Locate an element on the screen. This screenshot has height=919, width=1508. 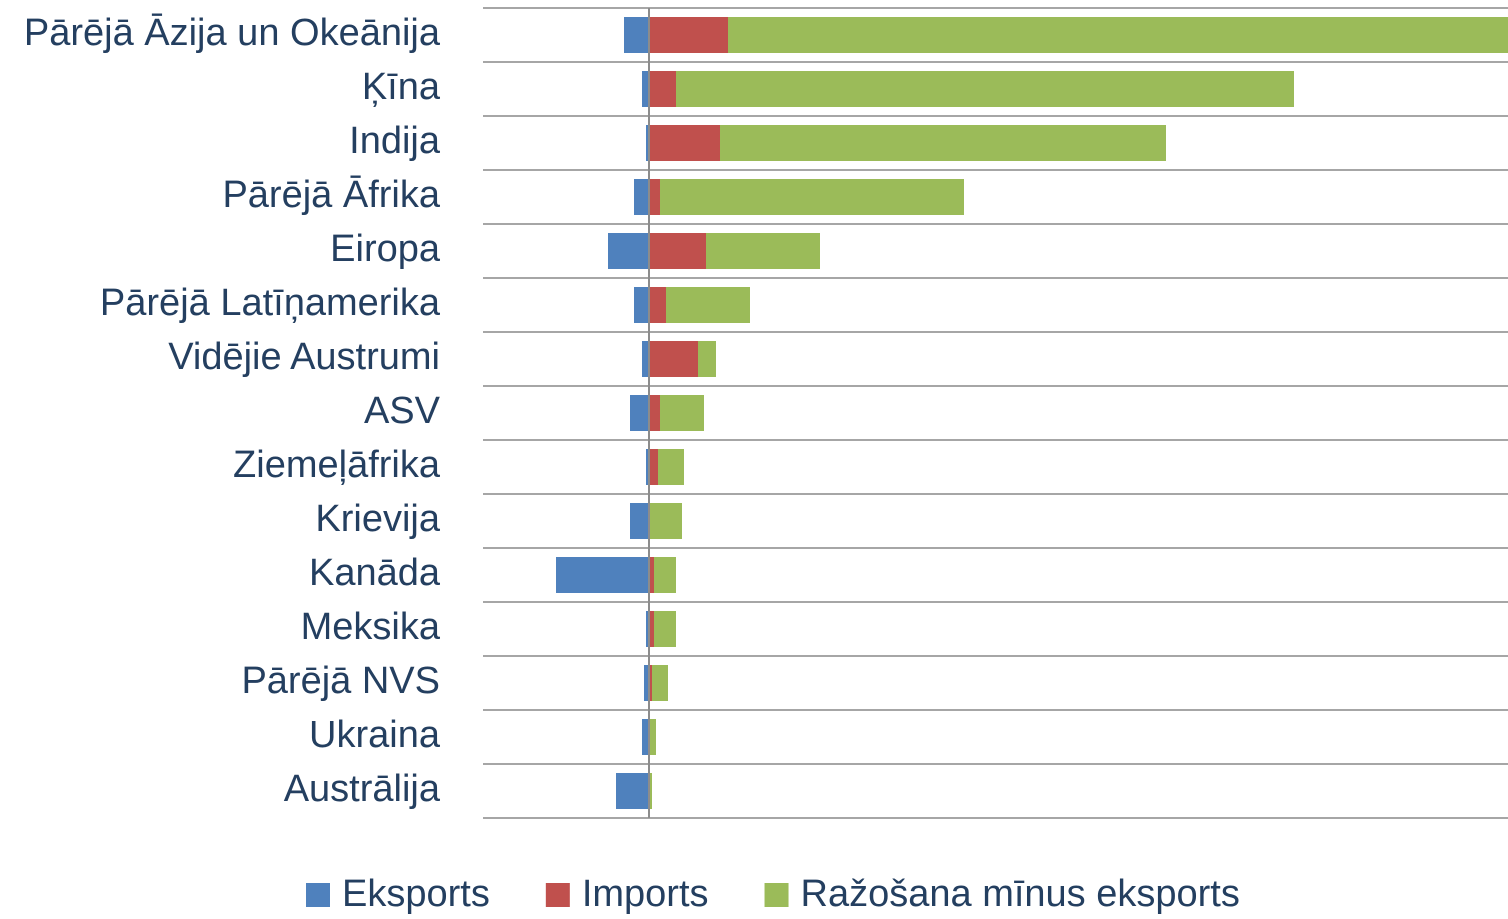
category-label: Krievija is located at coordinates (377, 519).